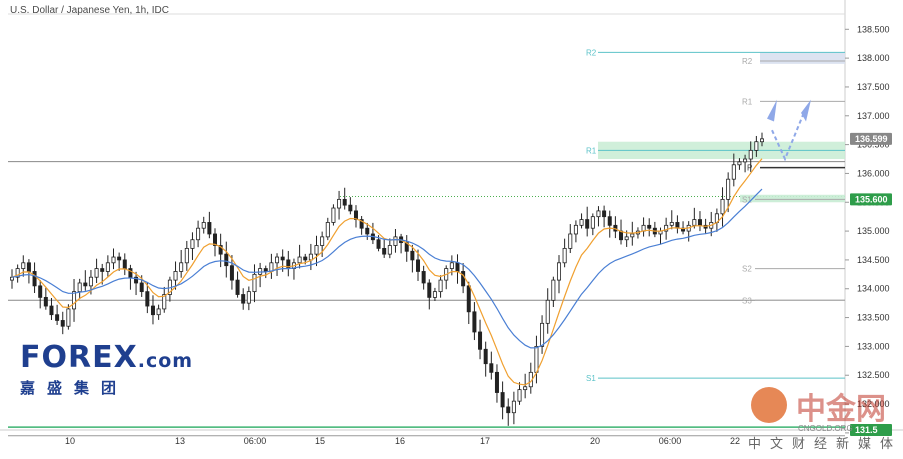 The image size is (903, 459). What do you see at coordinates (873, 404) in the screenshot?
I see `y-tick-label: 132.000` at bounding box center [873, 404].